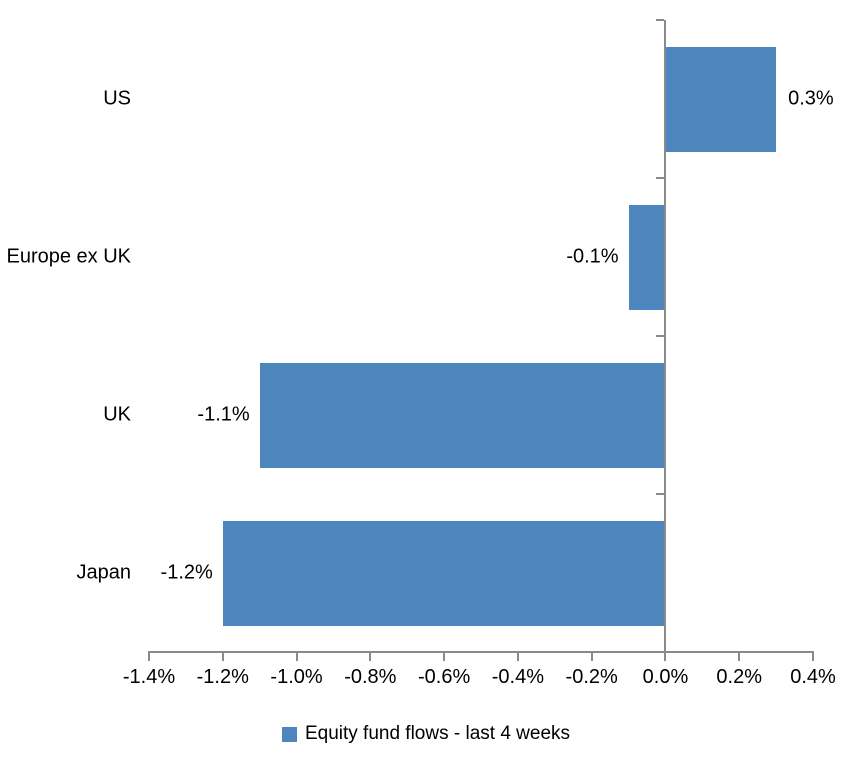 Image resolution: width=852 pixels, height=757 pixels. I want to click on category-label-us: US, so click(117, 98).